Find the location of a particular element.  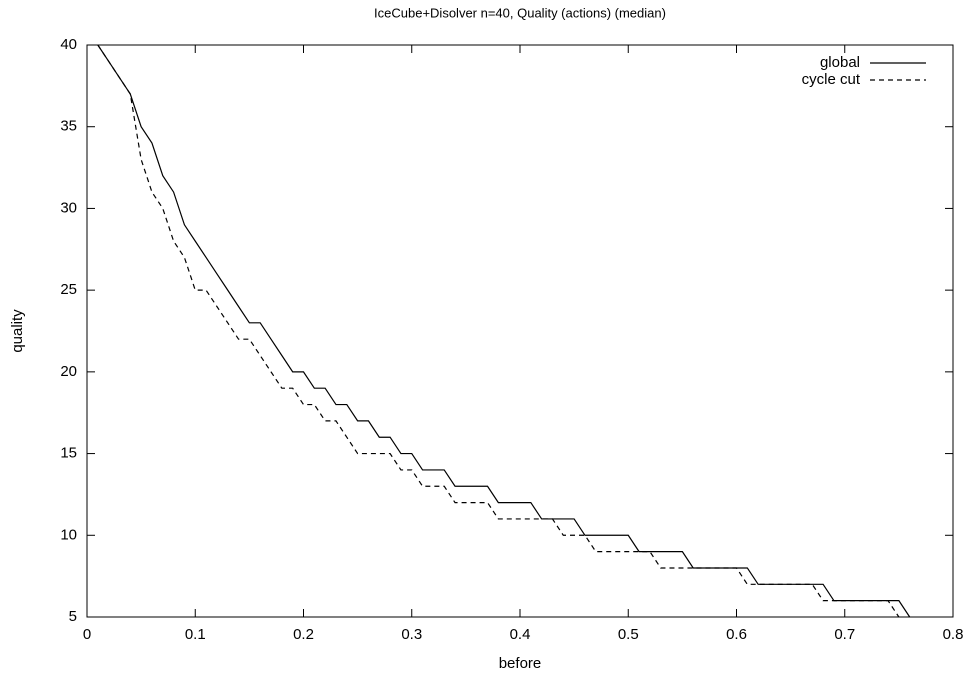

y-tick-label: 15 is located at coordinates (68, 453).